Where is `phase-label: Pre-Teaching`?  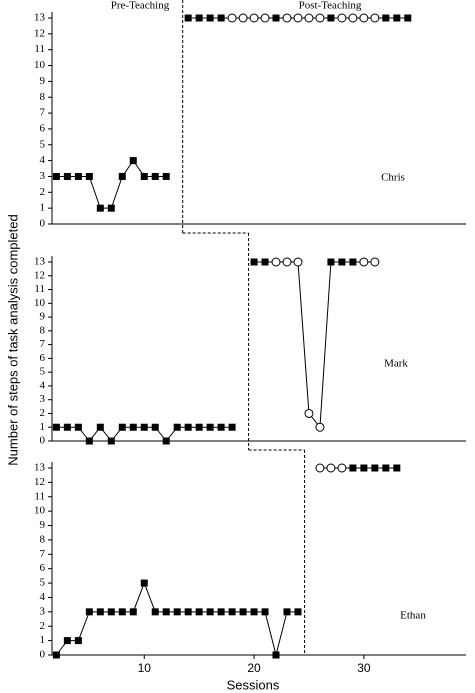 phase-label: Pre-Teaching is located at coordinates (140, 6).